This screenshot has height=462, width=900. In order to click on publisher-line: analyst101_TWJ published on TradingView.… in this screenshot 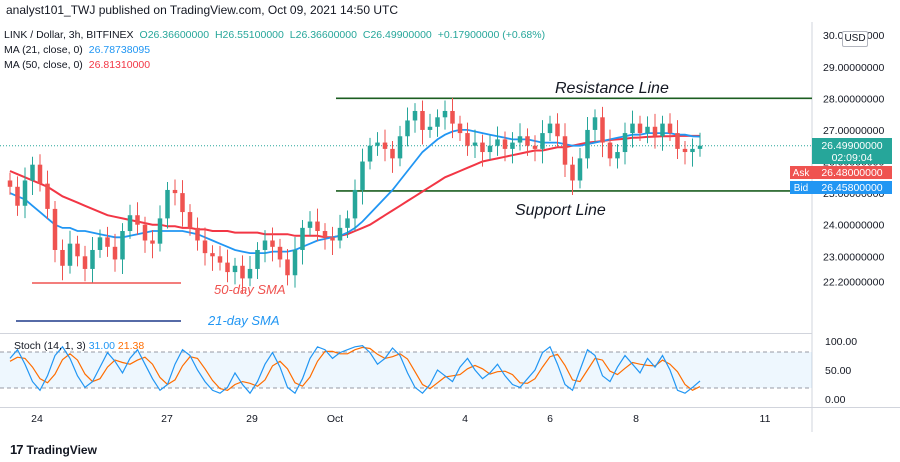, I will do `click(202, 10)`.